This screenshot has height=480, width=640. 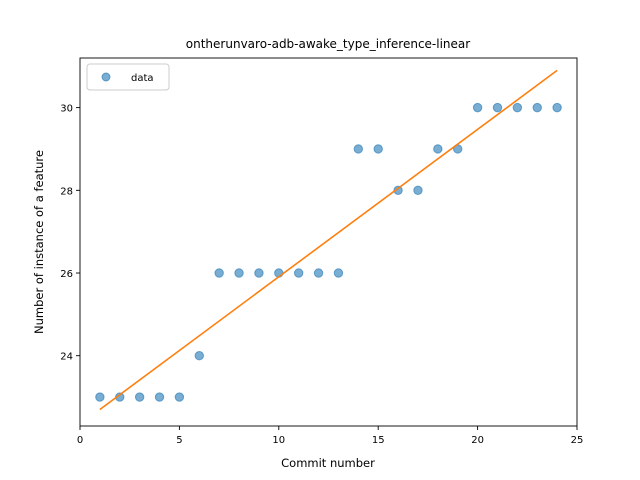 I want to click on y-tick-label: 30, so click(x=66, y=109).